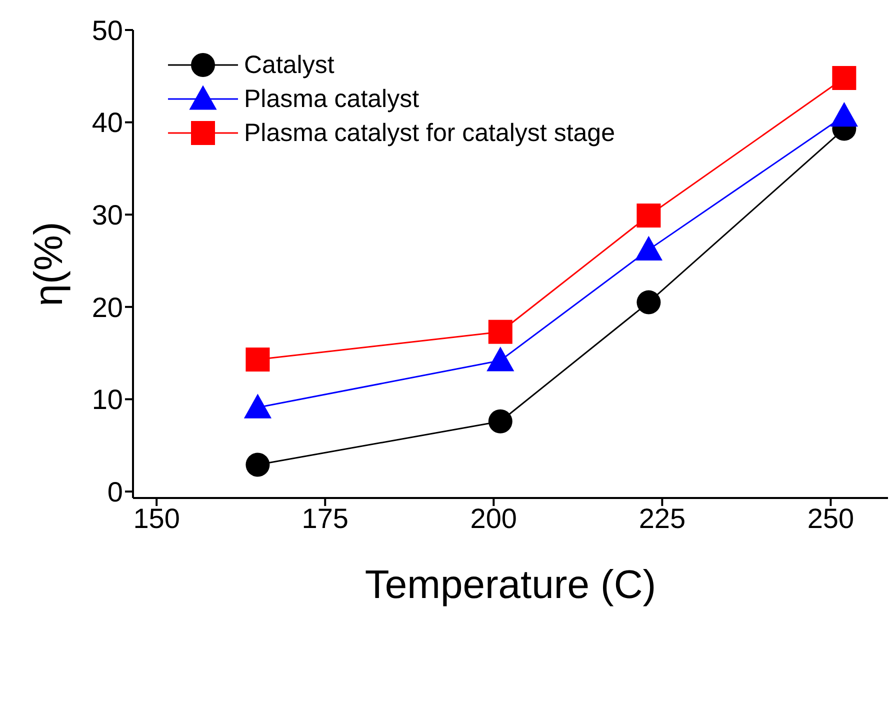  Describe the element at coordinates (107, 122) in the screenshot. I see `y-tick-label: 40` at that location.